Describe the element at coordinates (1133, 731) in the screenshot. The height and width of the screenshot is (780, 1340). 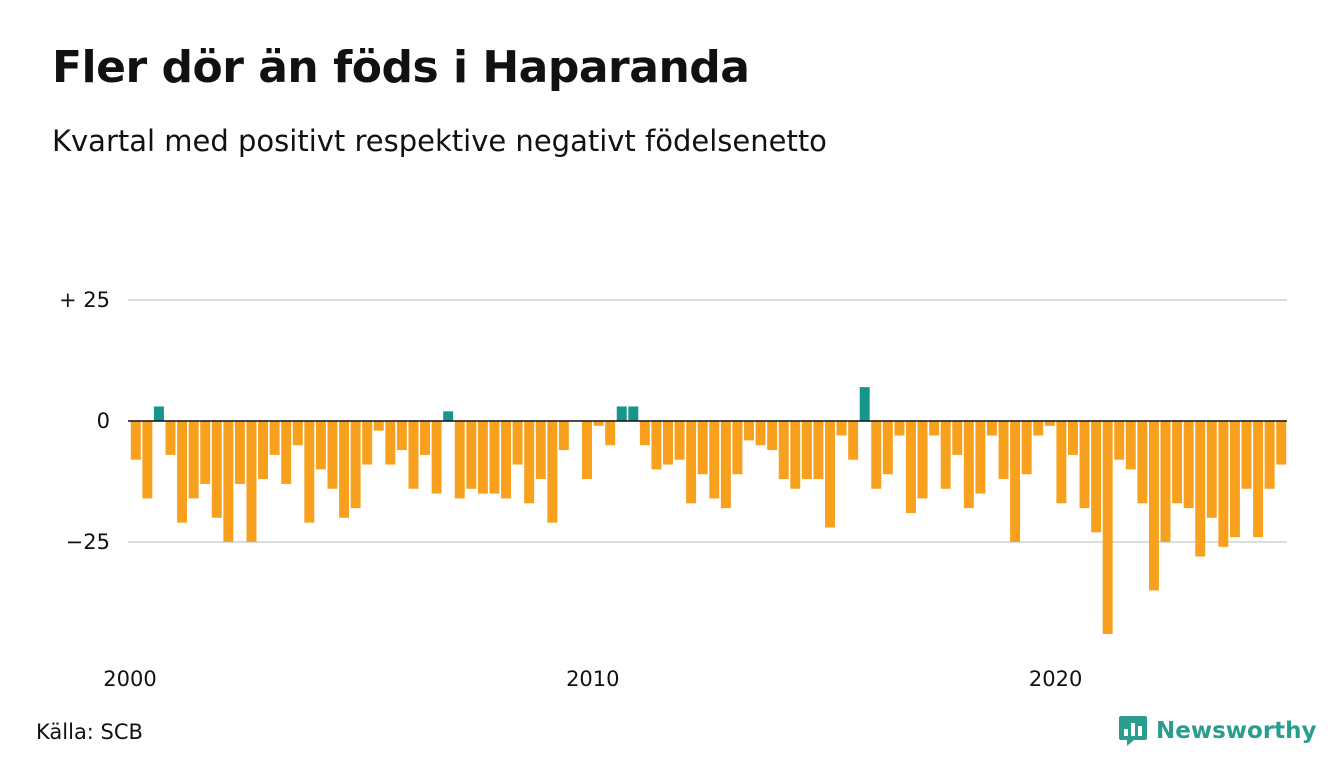
I see `newsworthy-logo-icon` at that location.